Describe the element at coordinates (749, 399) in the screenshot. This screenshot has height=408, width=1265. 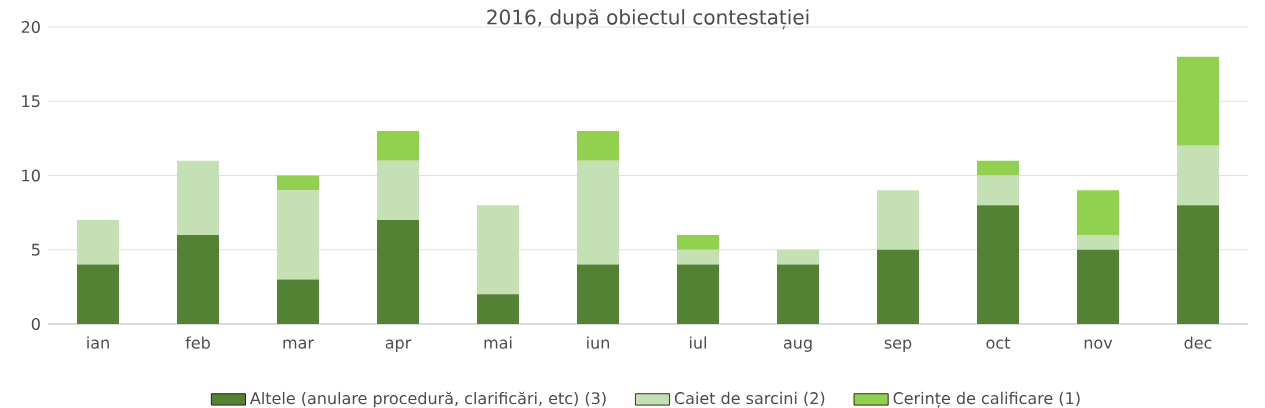
I see `legend-label: Caiet de sarcini (2)` at that location.